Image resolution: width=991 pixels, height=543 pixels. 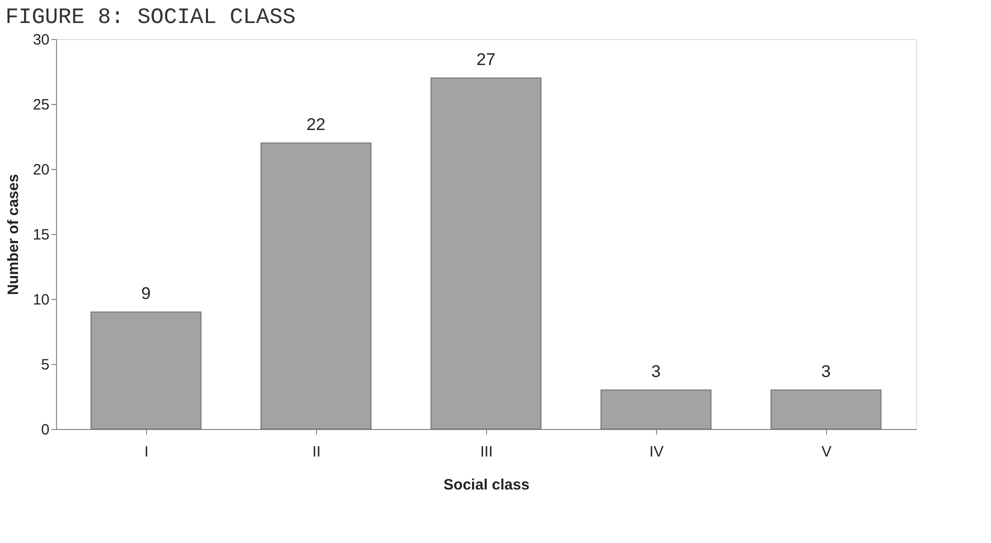 What do you see at coordinates (41, 40) in the screenshot?
I see `y-tick-label: 30` at bounding box center [41, 40].